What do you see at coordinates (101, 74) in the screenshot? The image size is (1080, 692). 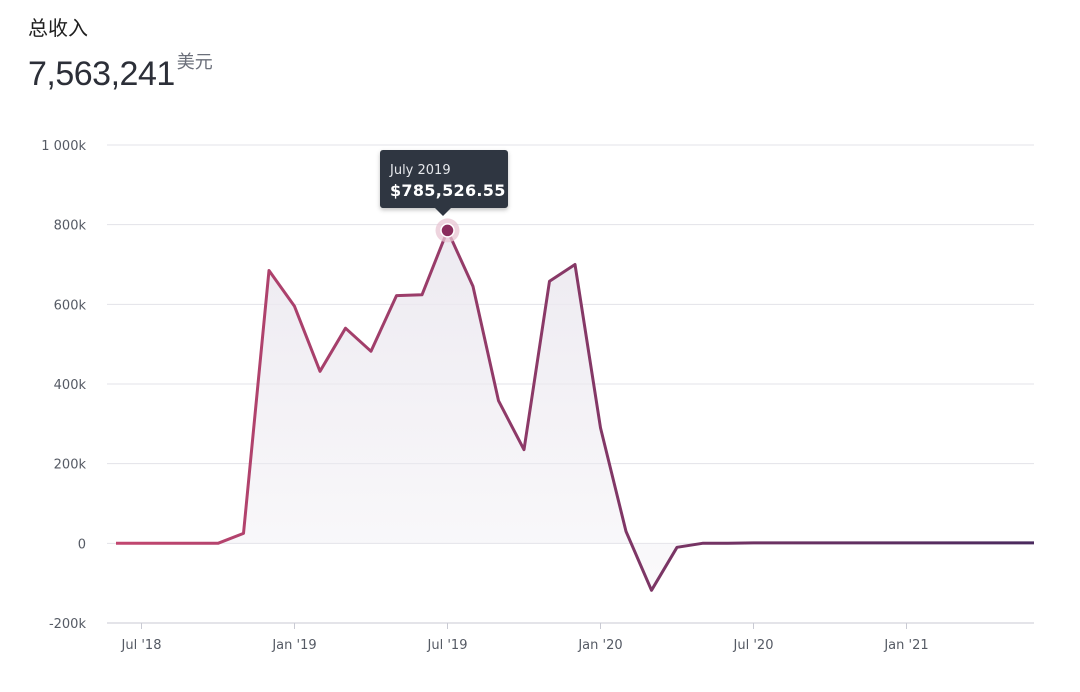 I see `total-revenue-value: 7,563,241` at bounding box center [101, 74].